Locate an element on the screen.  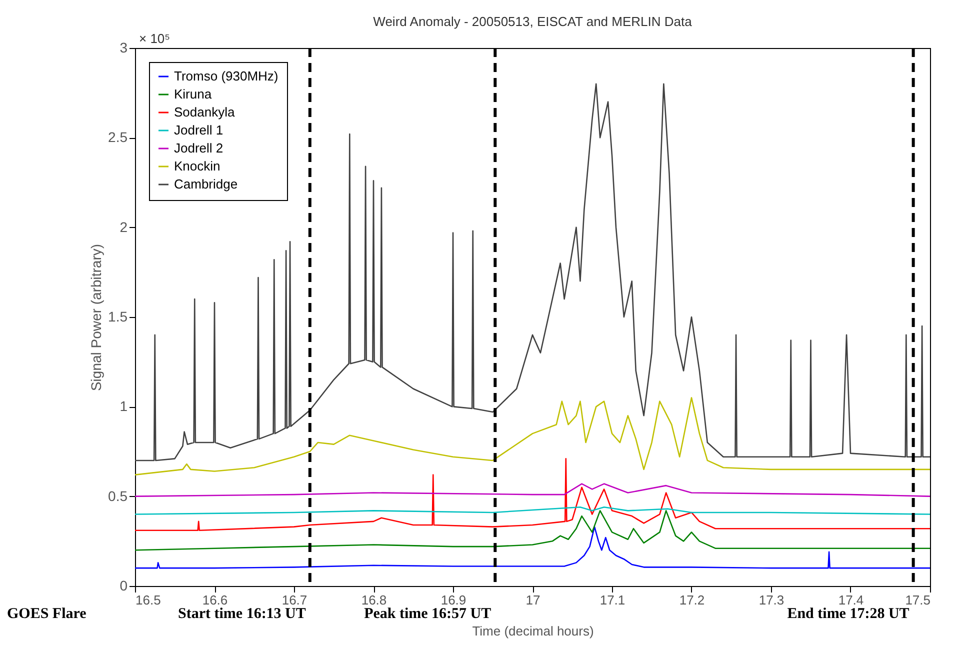
y-tick-label: 1.5 is located at coordinates (118, 316).